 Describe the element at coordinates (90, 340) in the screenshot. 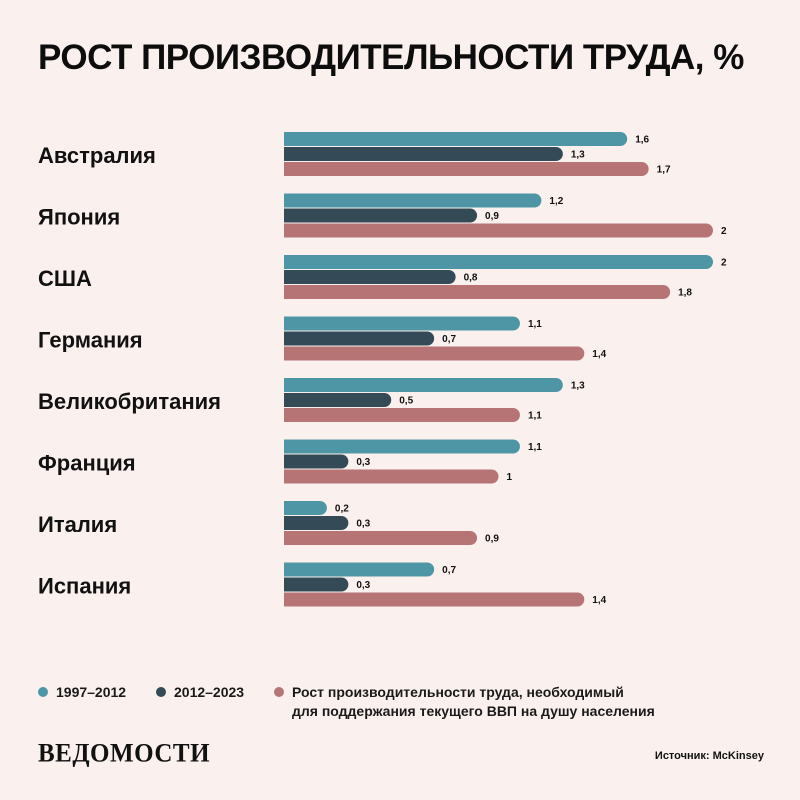

I see `category-label: Германия` at that location.